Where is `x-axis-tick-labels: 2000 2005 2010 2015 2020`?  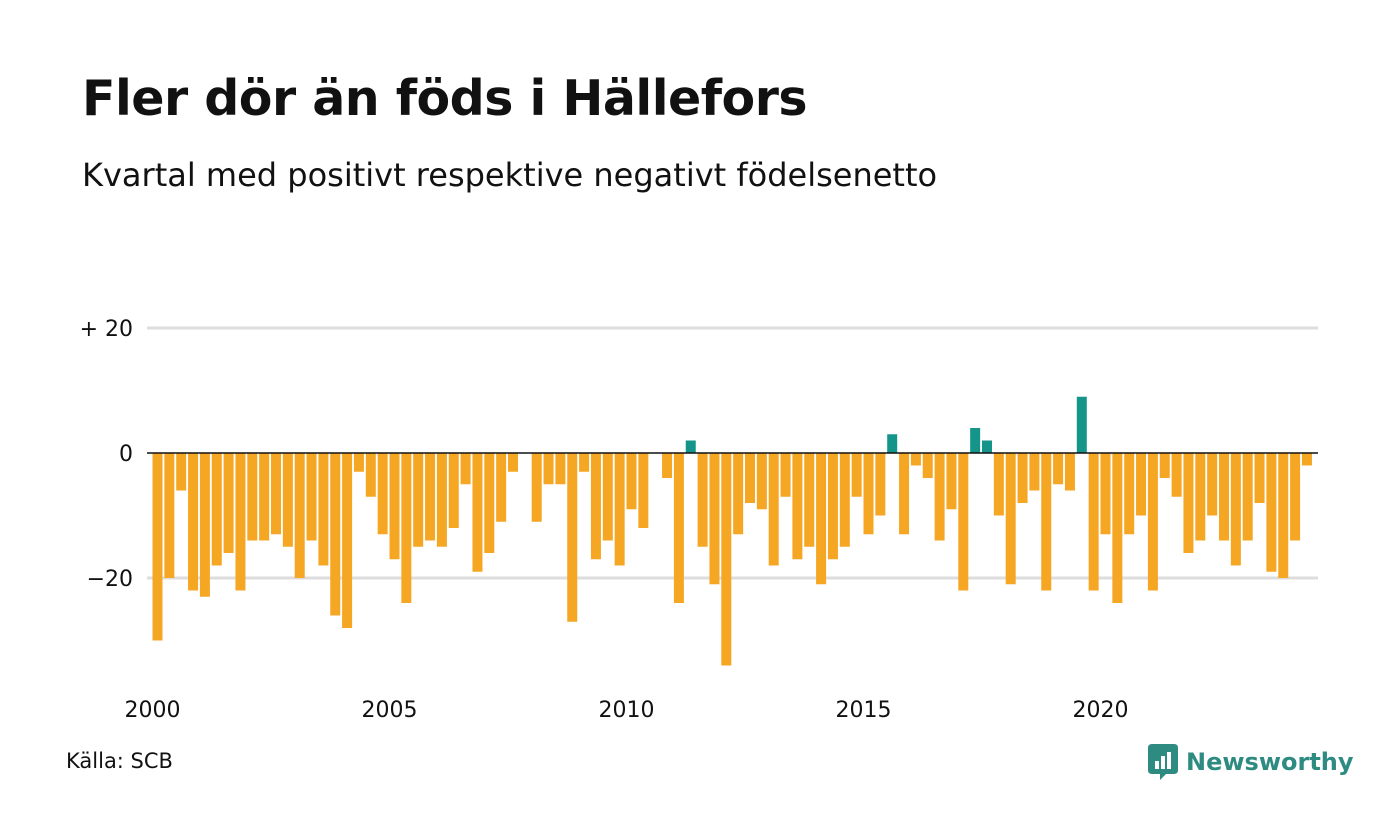 x-axis-tick-labels: 2000 2005 2010 2015 2020 is located at coordinates (627, 710).